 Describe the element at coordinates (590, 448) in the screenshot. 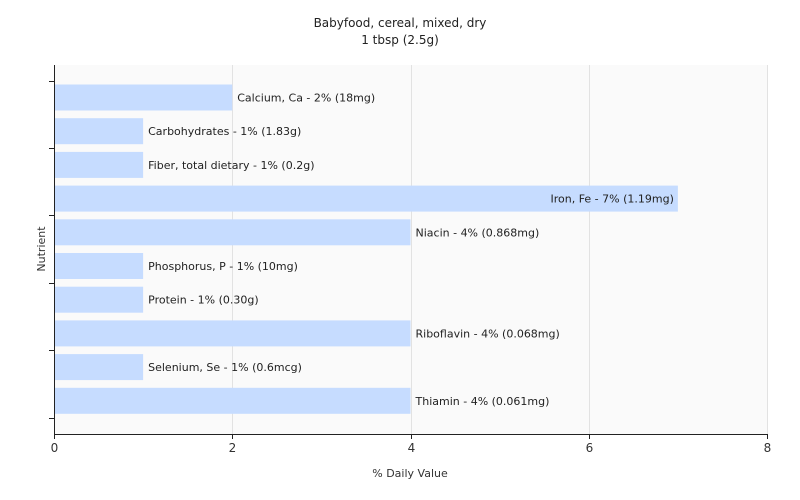

I see `x-tick-label: 6` at that location.